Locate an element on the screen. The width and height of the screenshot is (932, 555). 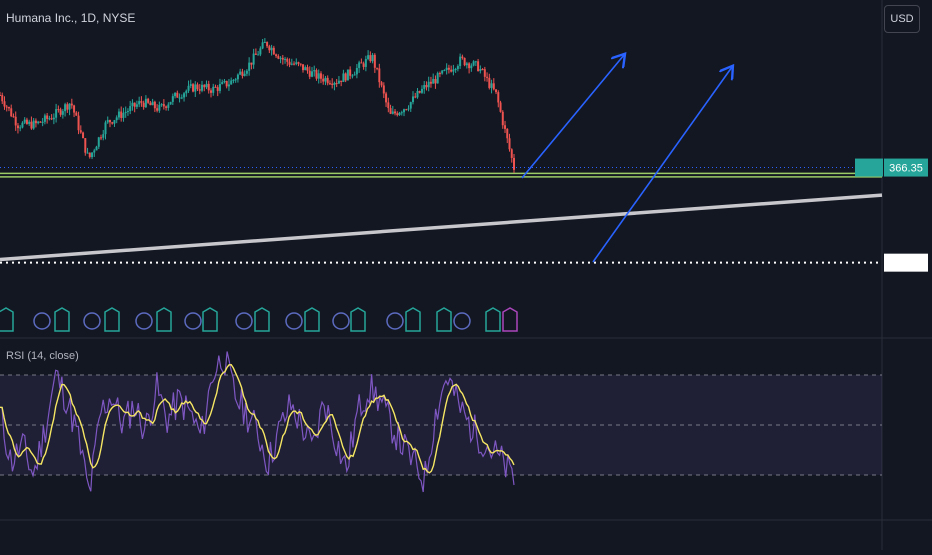
ticker-badge-box is located at coordinates (869, 167).